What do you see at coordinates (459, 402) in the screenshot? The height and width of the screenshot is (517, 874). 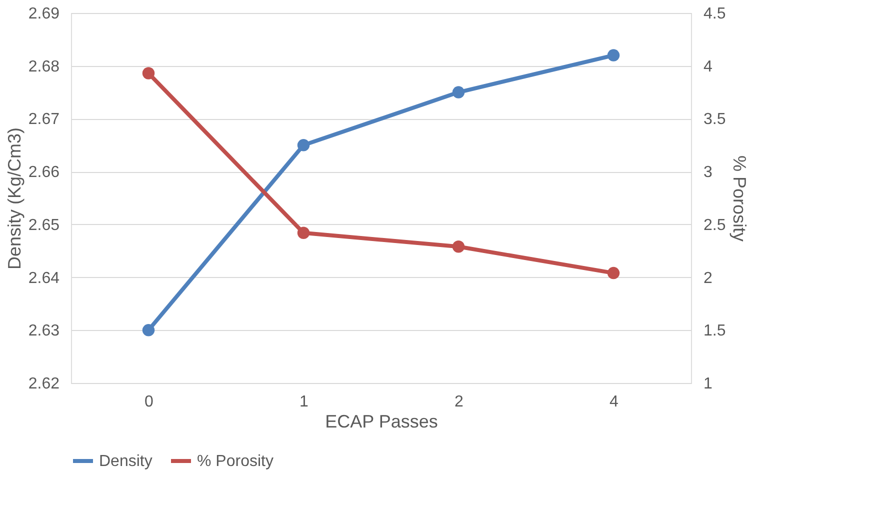 I see `x-tick-label: 2` at bounding box center [459, 402].